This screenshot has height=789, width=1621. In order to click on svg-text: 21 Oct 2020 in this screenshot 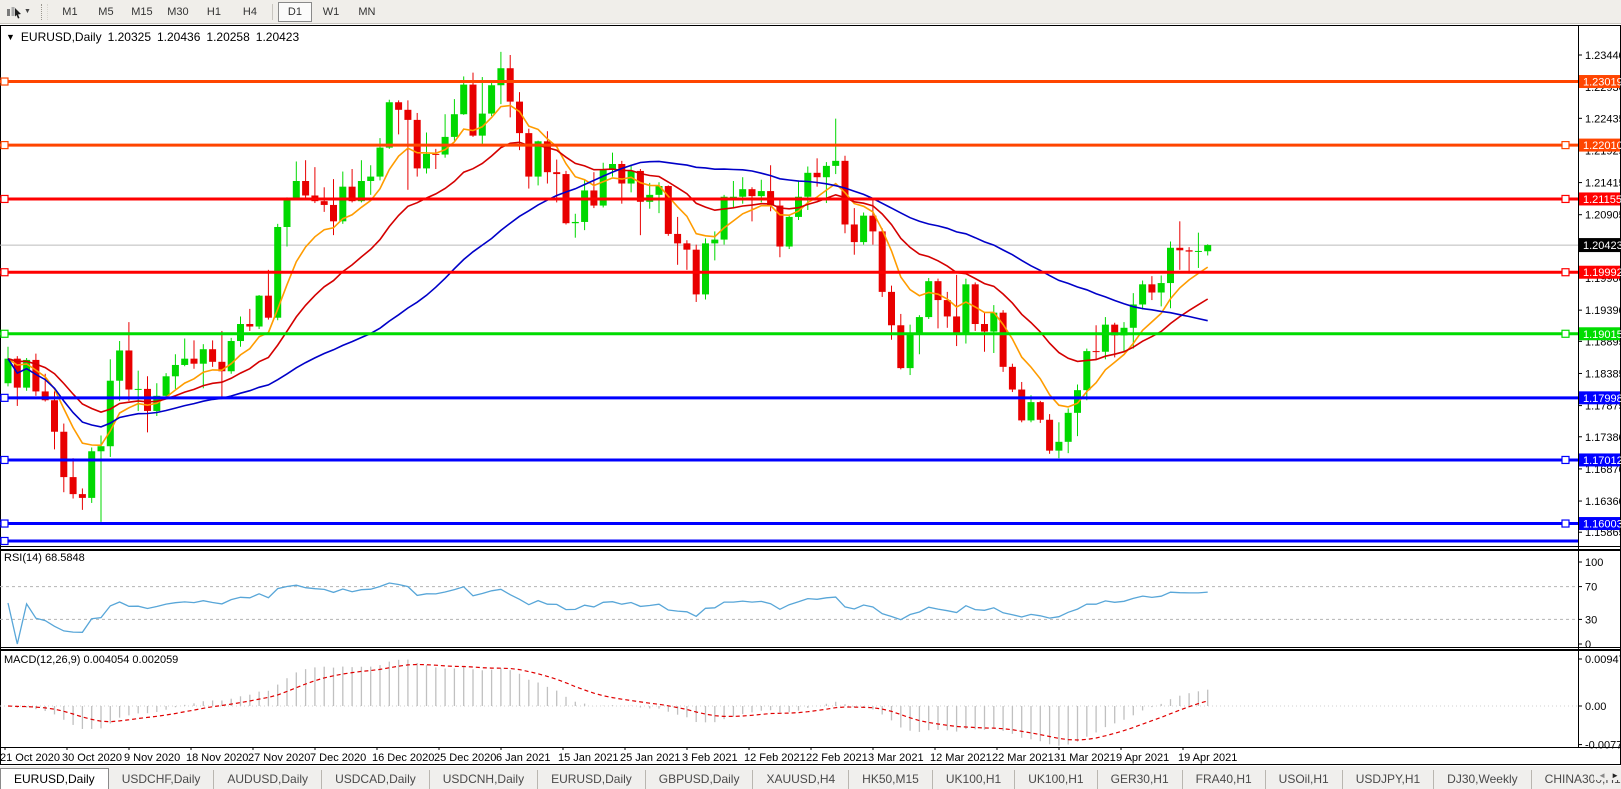, I will do `click(30, 758)`.